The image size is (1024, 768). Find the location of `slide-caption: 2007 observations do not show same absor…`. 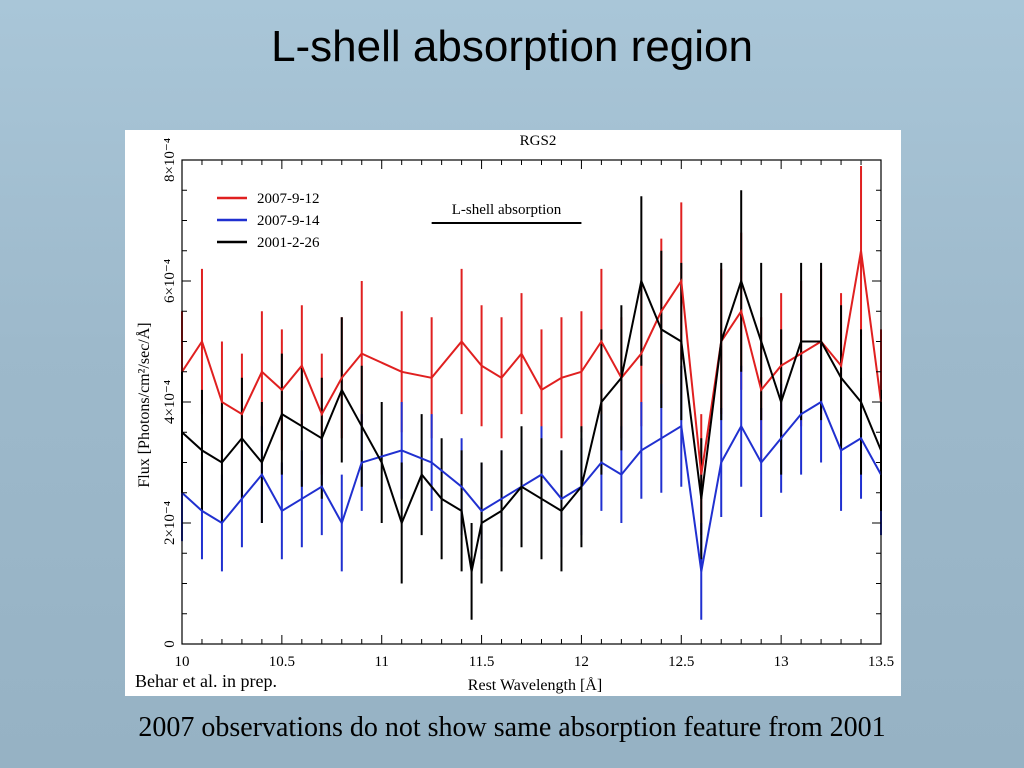

slide-caption: 2007 observations do not show same absor… is located at coordinates (512, 727).